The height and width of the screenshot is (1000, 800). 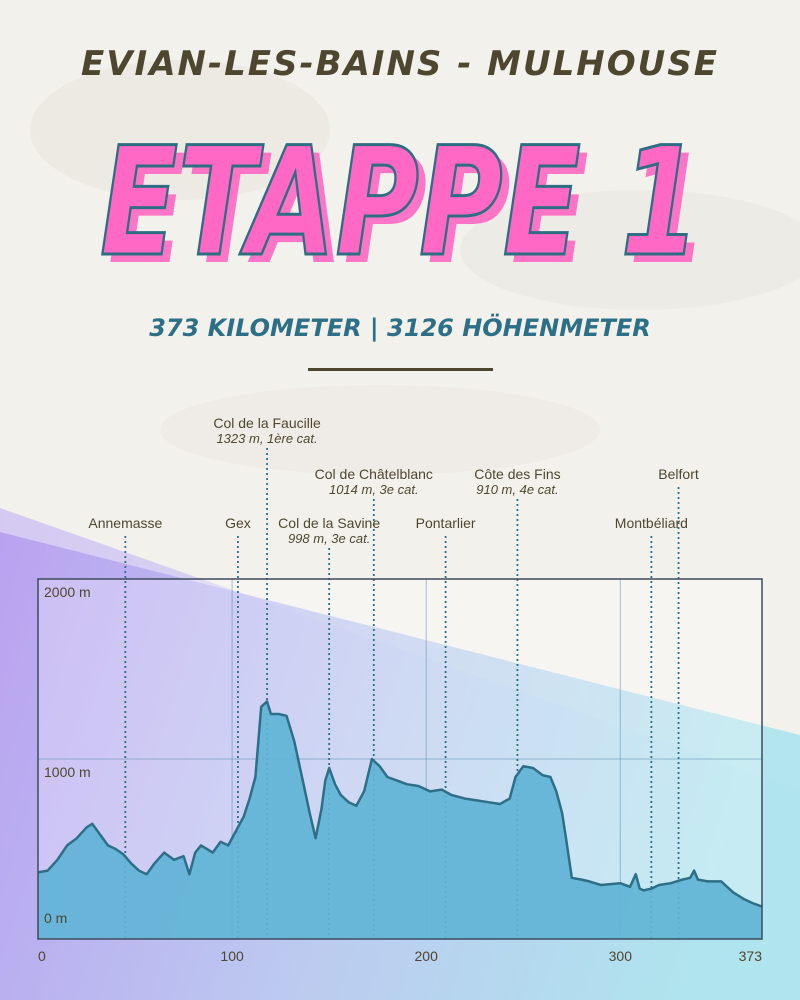 What do you see at coordinates (374, 474) in the screenshot?
I see `location-label: Col de Châtelblanc` at bounding box center [374, 474].